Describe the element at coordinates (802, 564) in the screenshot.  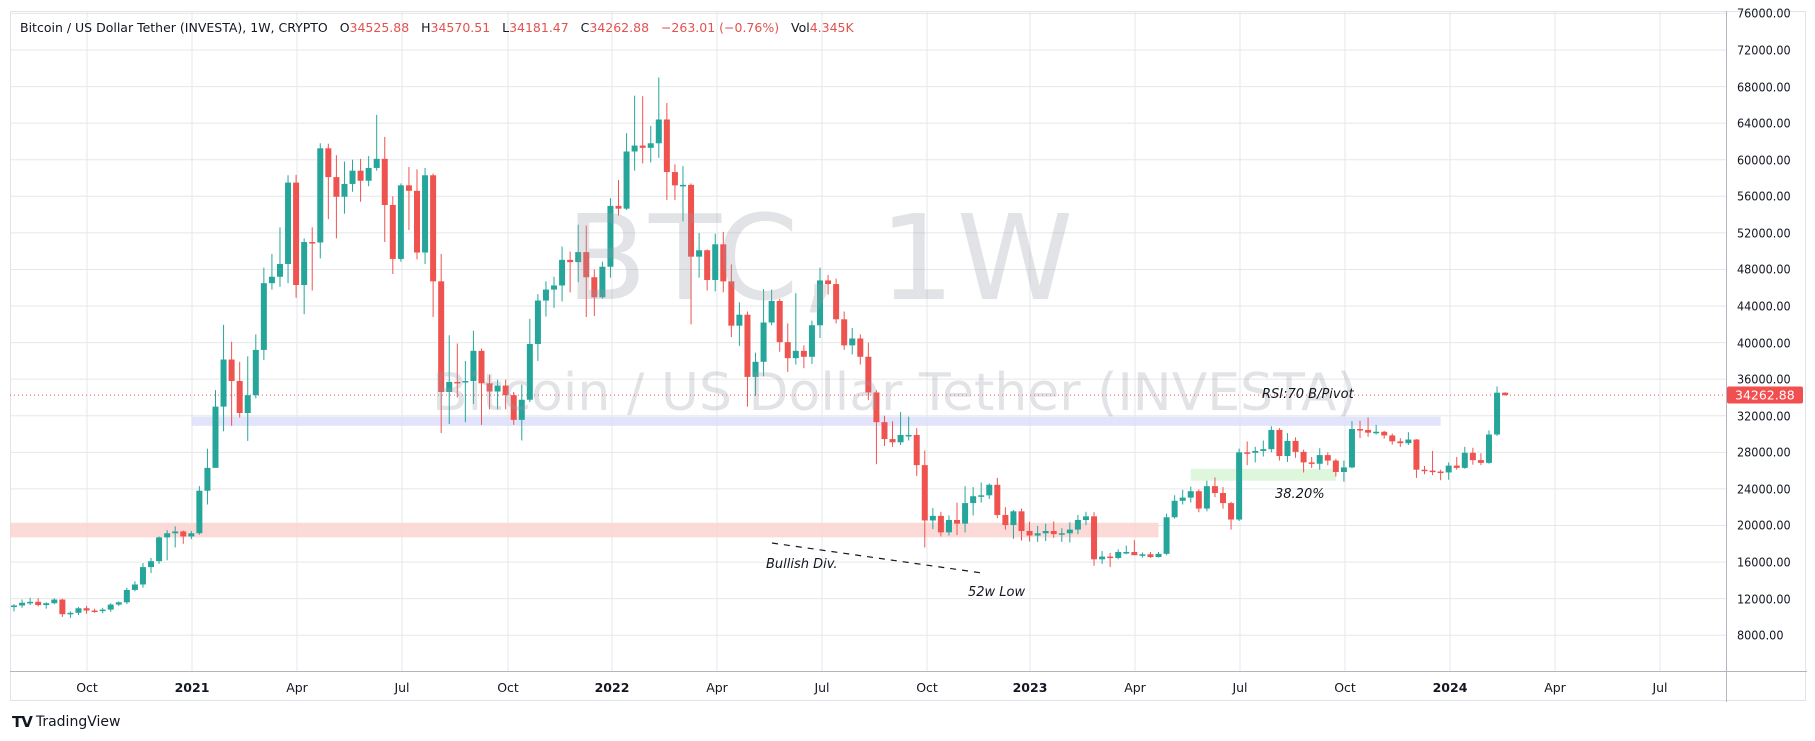
I see `bullish-divergence-annotation: Bullish Div.` at that location.